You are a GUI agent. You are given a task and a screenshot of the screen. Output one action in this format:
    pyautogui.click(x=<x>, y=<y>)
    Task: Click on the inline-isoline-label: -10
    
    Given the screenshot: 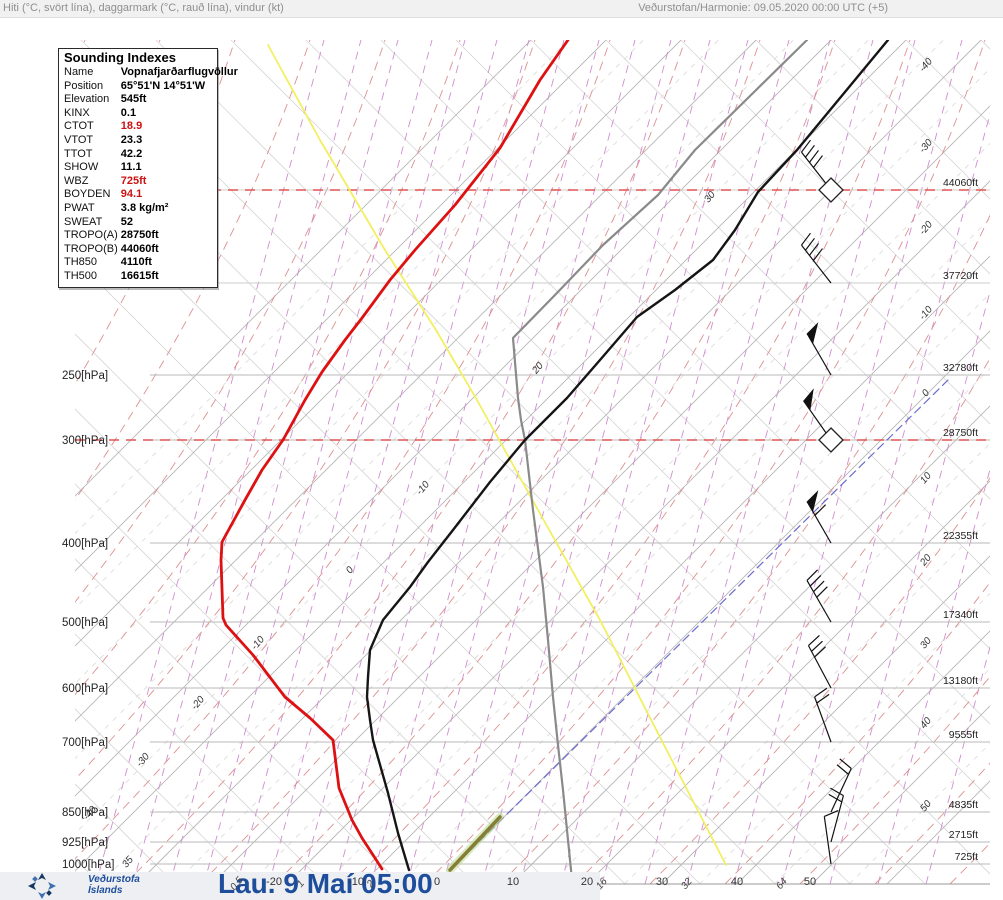 What is the action you would take?
    pyautogui.click(x=423, y=488)
    